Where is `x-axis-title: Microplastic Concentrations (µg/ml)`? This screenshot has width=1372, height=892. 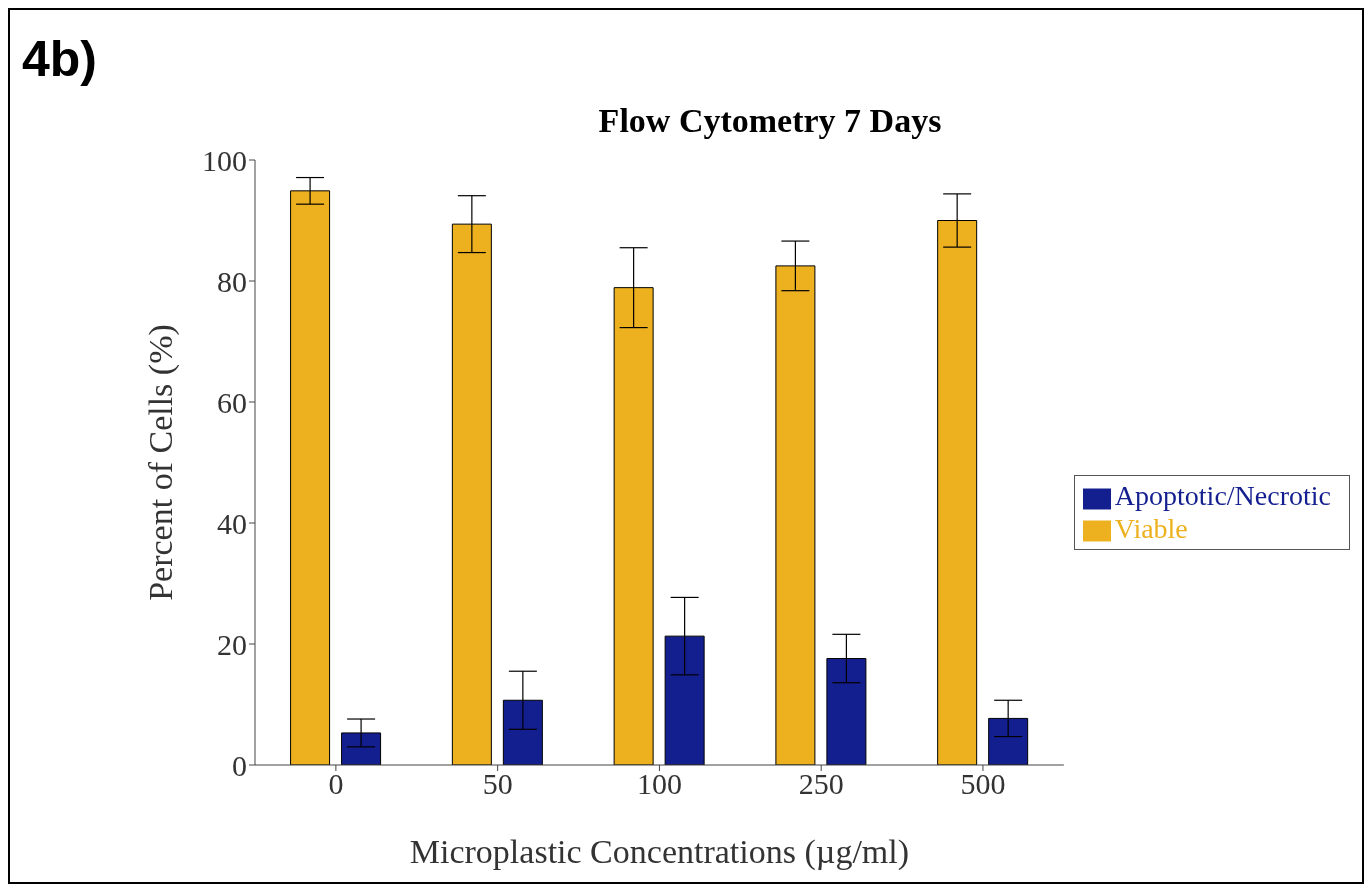 x-axis-title: Microplastic Concentrations (µg/ml) is located at coordinates (659, 852).